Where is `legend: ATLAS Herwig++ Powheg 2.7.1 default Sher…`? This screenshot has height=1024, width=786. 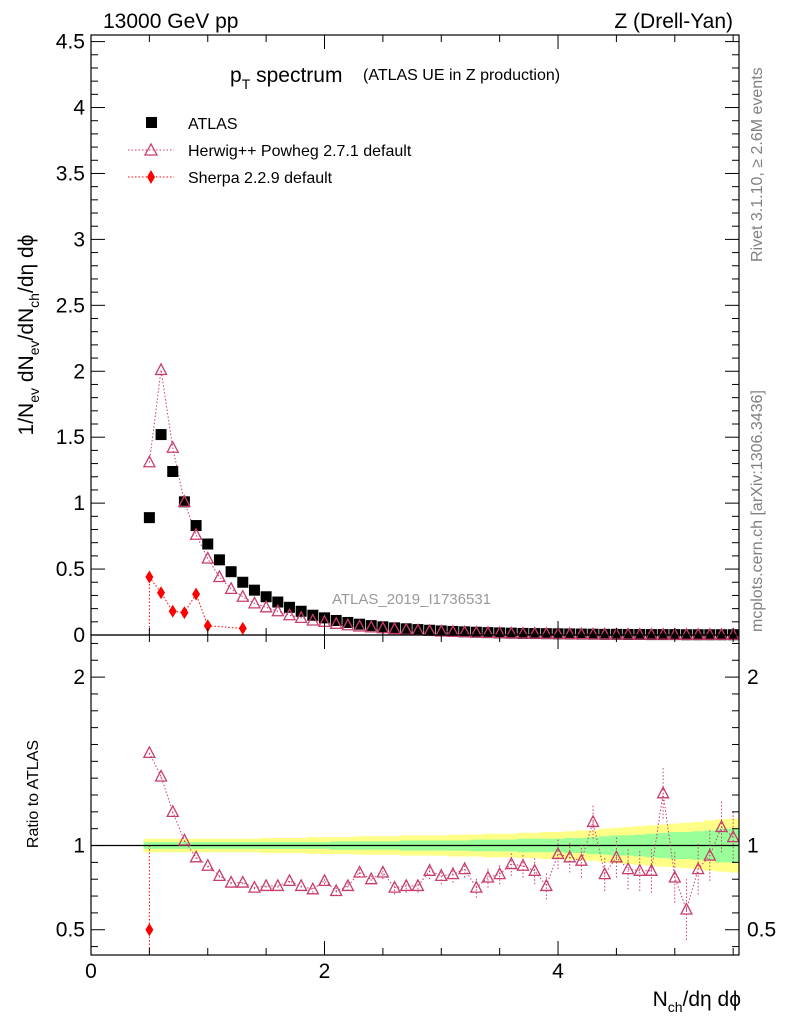 legend: ATLAS Herwig++ Powheg 2.7.1 default Sher… is located at coordinates (270, 151).